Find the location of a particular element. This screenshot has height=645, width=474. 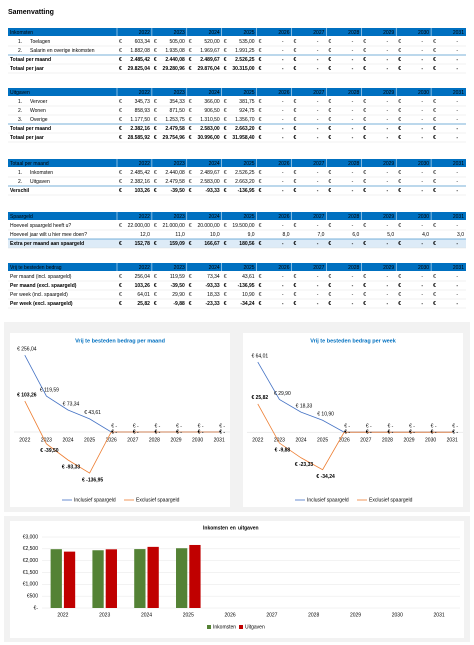

column-header: 2030 is located at coordinates (423, 93).